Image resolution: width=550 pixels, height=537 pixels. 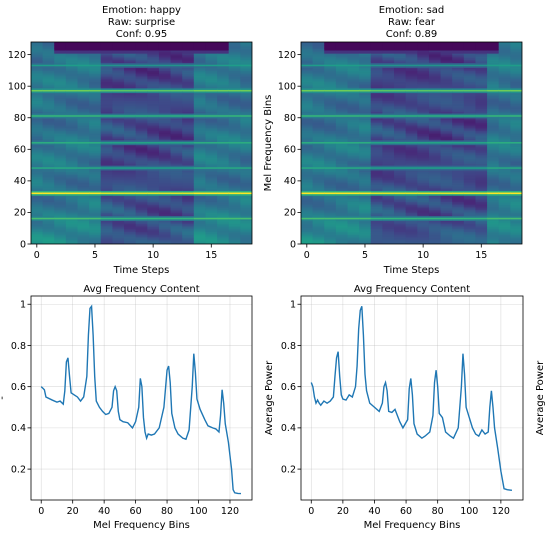 What do you see at coordinates (141, 399) in the screenshot?
I see `series-line` at bounding box center [141, 399].